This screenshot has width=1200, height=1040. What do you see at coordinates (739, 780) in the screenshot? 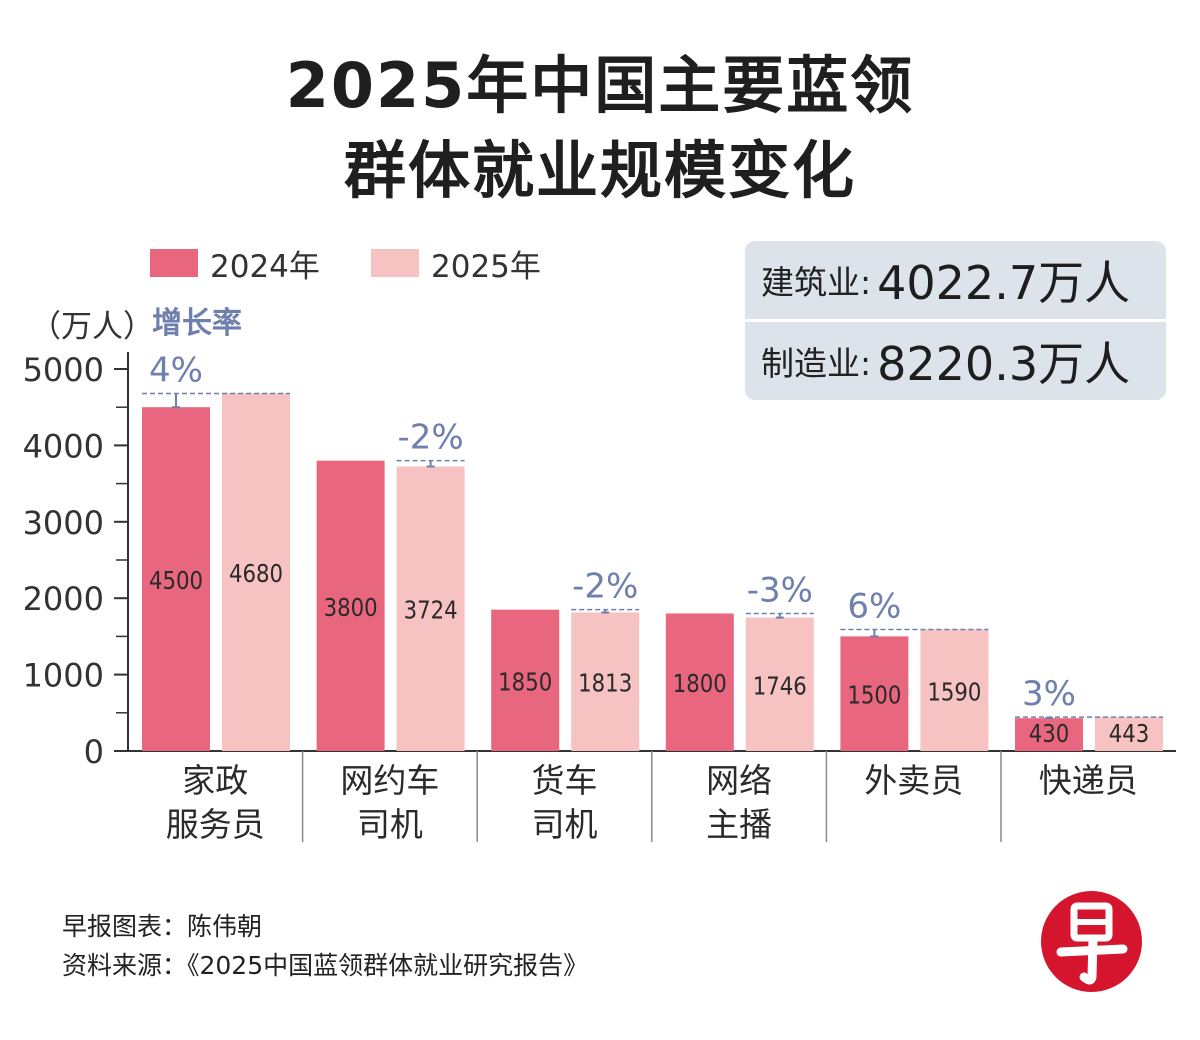
I see `x-category-label-3-0: 网络` at bounding box center [739, 780].